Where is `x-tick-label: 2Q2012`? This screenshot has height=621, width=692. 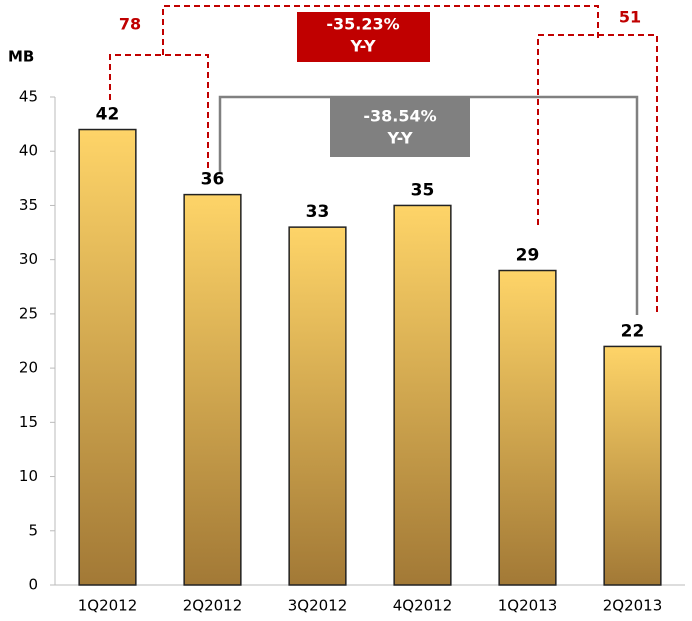
x-tick-label: 2Q2012 is located at coordinates (213, 606).